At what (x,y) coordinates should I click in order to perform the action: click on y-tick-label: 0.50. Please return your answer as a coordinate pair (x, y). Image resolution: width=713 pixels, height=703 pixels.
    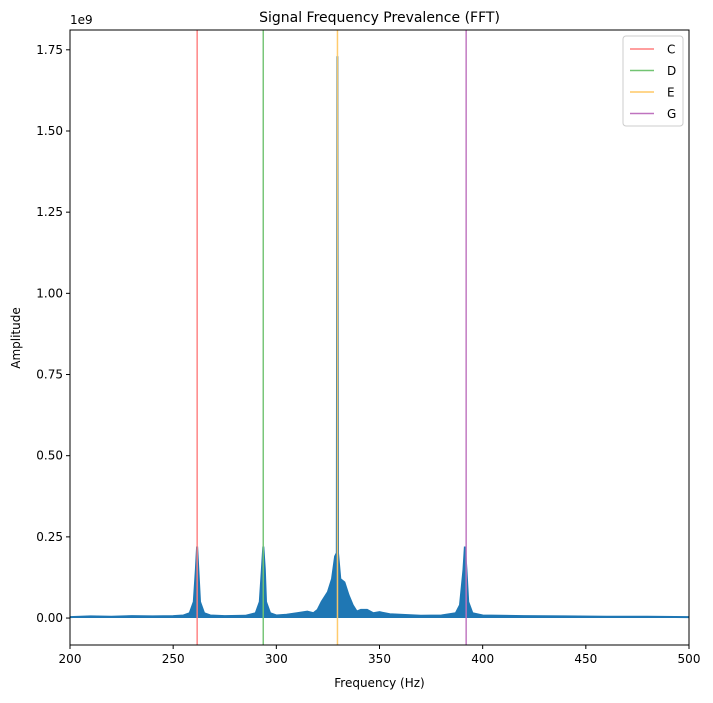
    Looking at the image, I should click on (49, 456).